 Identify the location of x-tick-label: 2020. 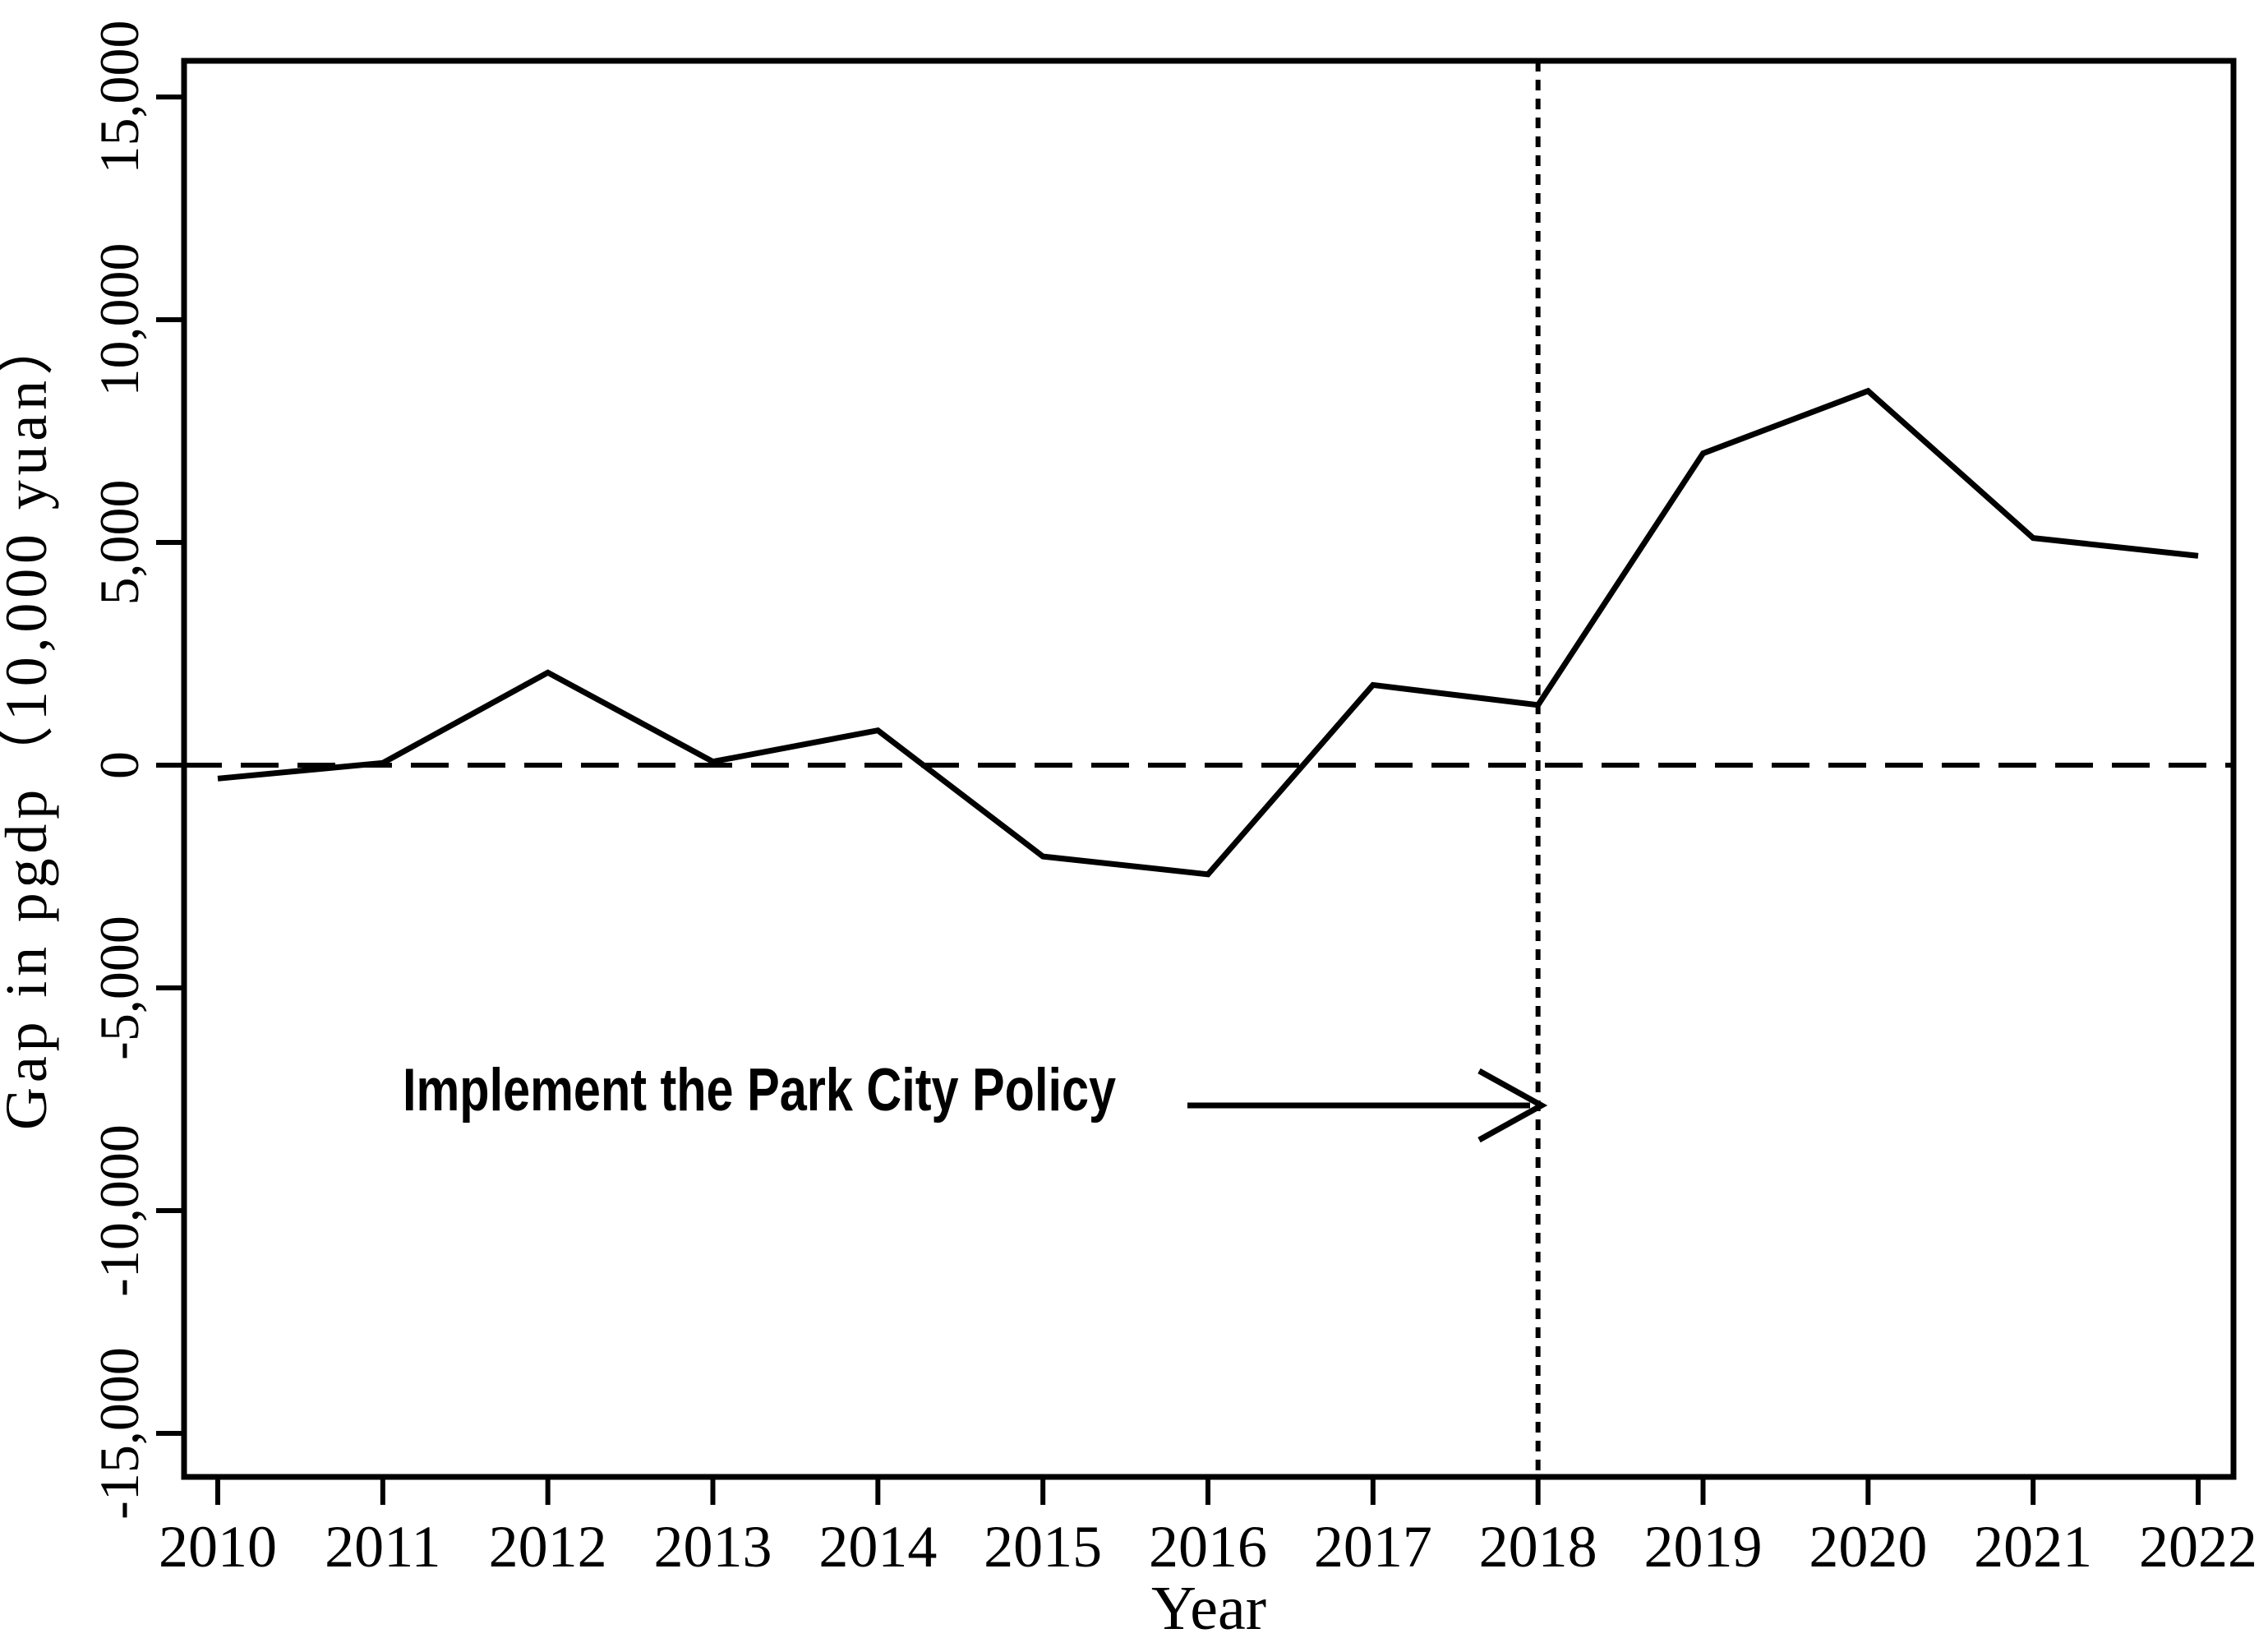
(1868, 1547).